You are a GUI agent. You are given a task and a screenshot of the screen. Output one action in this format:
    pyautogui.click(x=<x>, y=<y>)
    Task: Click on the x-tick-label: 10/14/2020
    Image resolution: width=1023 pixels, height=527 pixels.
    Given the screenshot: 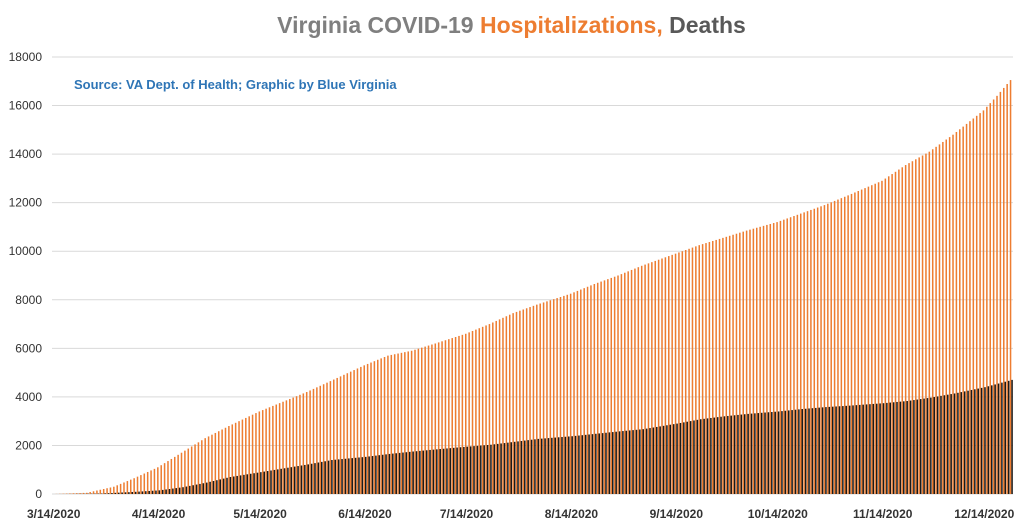 What is the action you would take?
    pyautogui.click(x=778, y=514)
    